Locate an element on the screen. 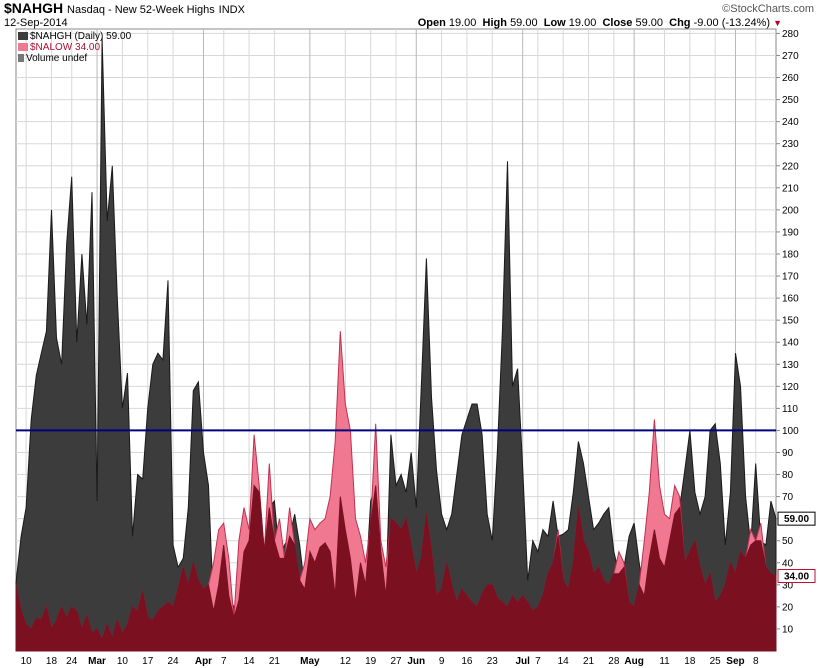 The height and width of the screenshot is (668, 820). x-tick-label: Sep is located at coordinates (735, 661).